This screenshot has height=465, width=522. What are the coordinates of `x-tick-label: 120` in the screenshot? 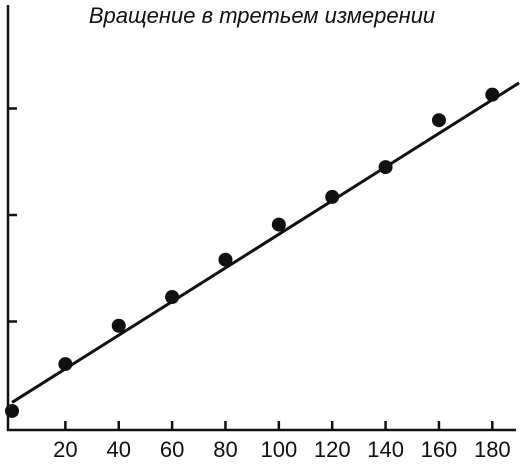 It's located at (332, 449).